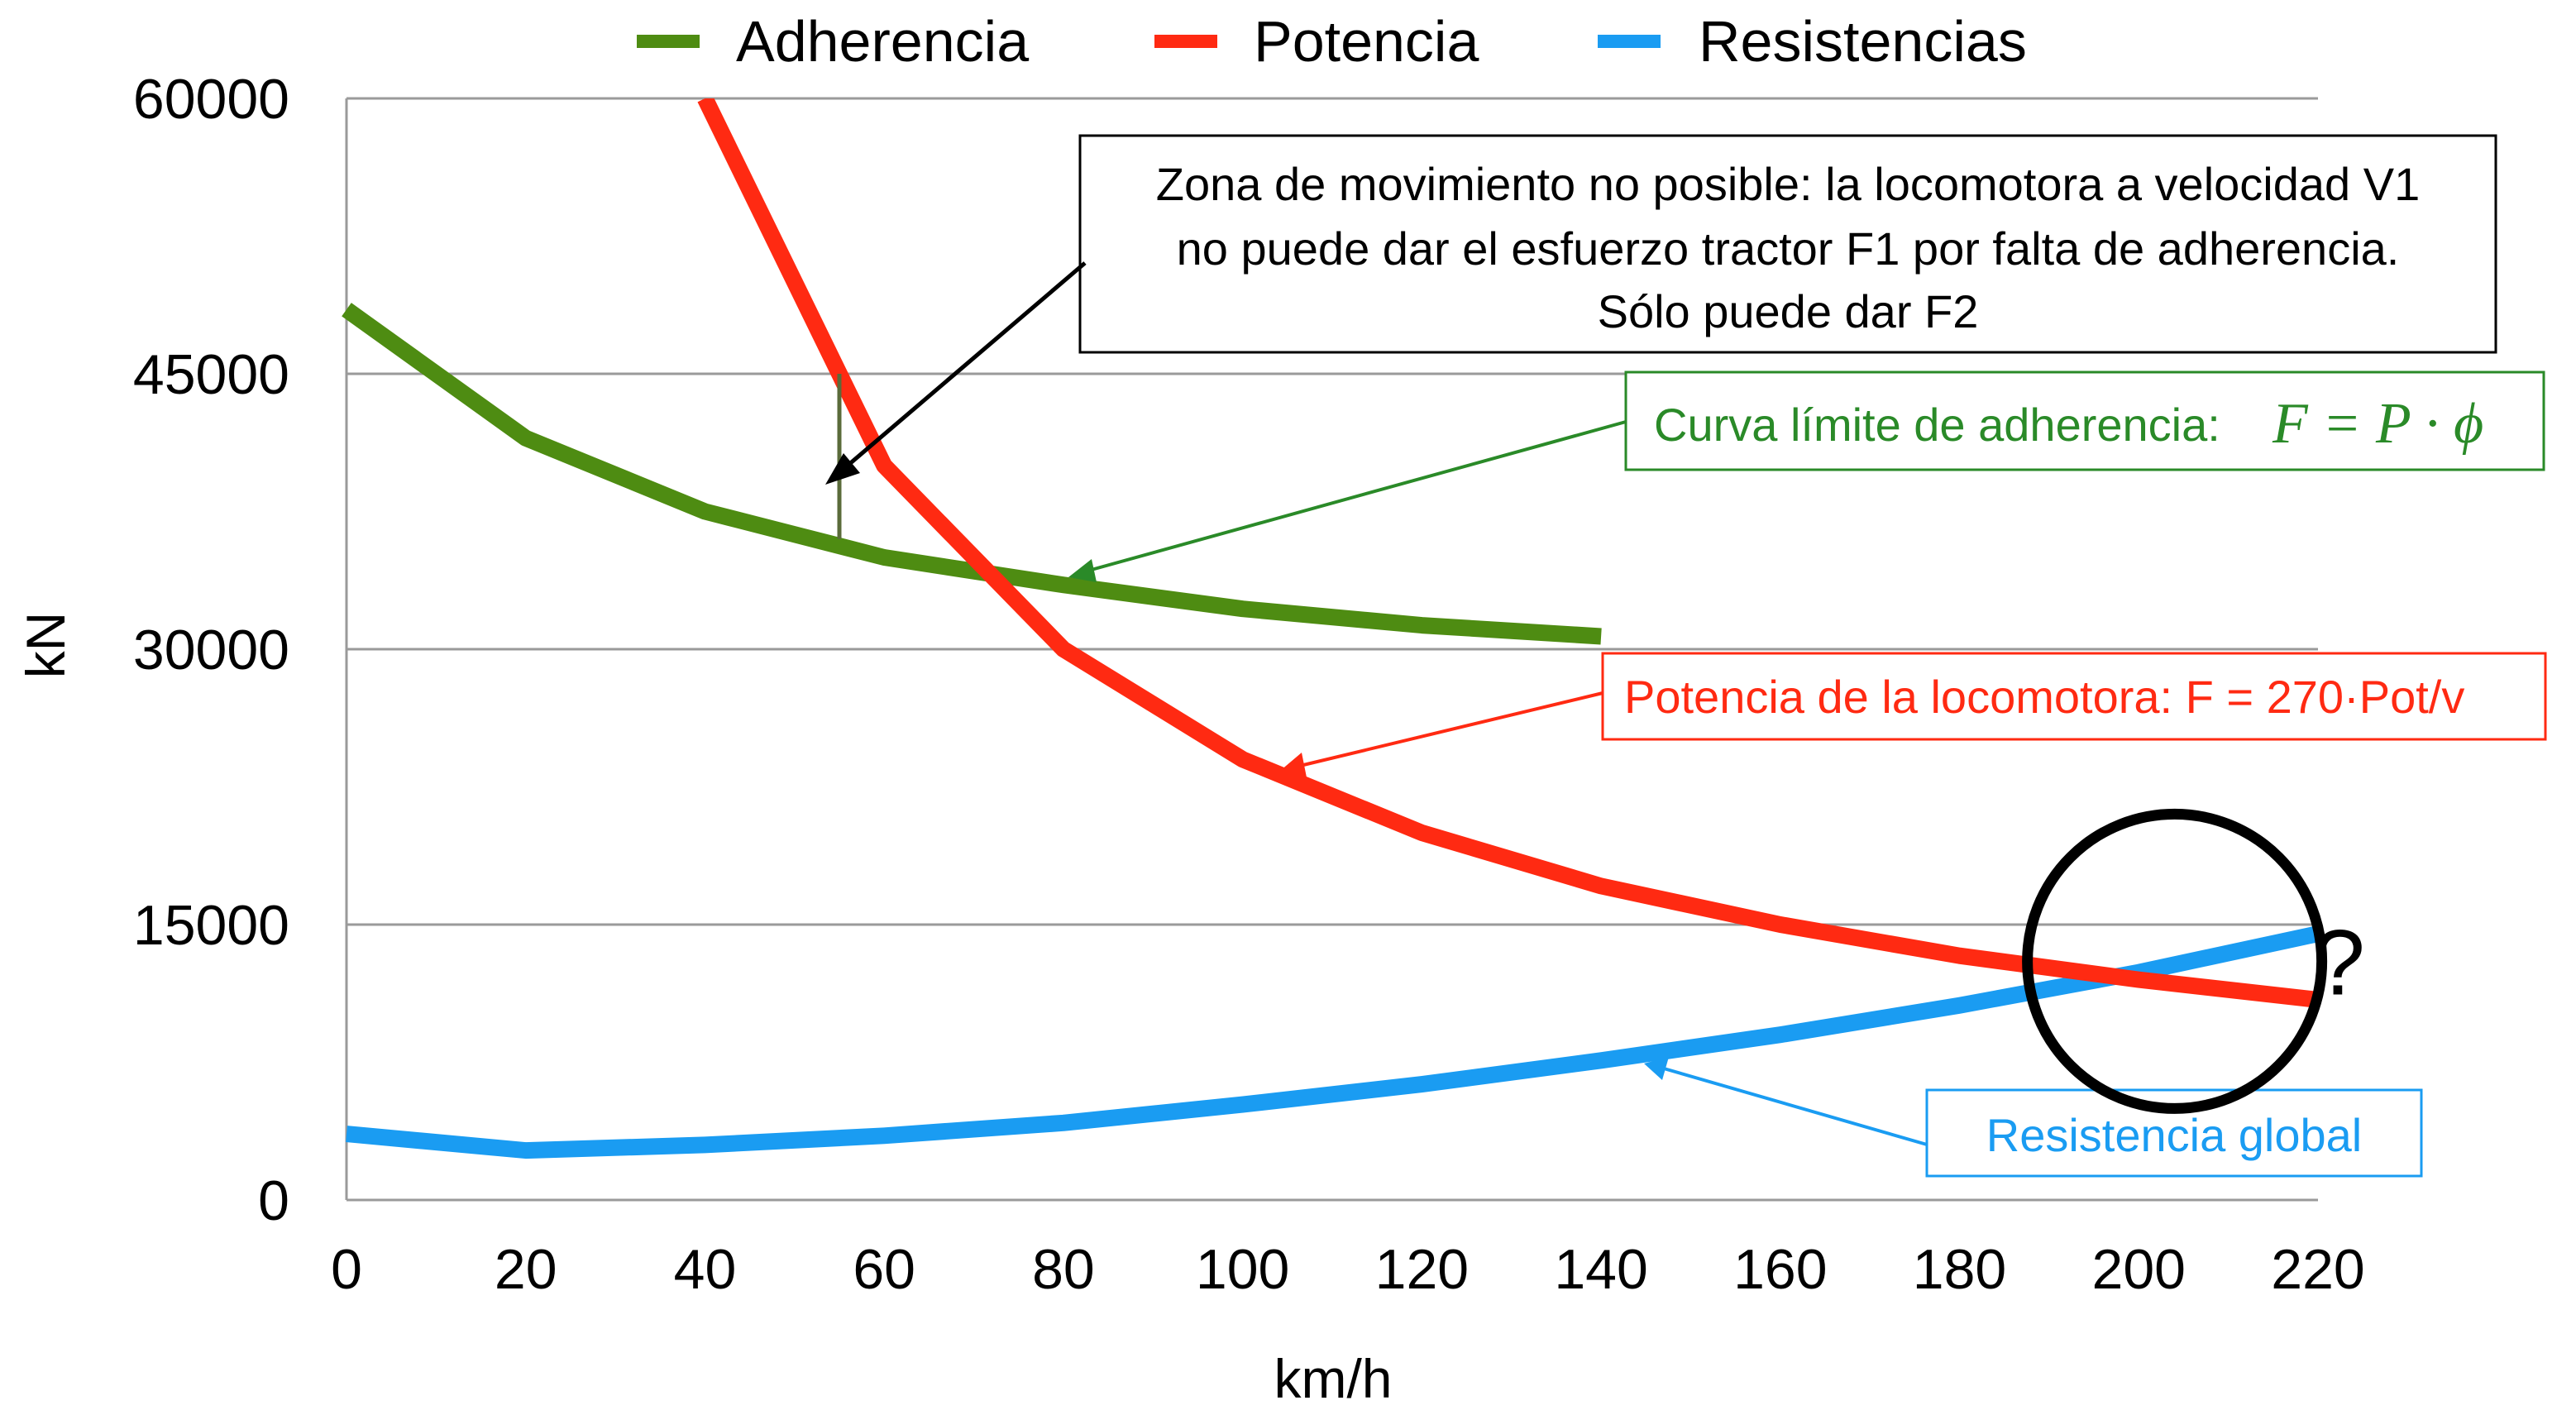 The image size is (2576, 1415). I want to click on power-annotation-label: Potencia de la locomotora: F = 270·Pot/v, so click(2044, 697).